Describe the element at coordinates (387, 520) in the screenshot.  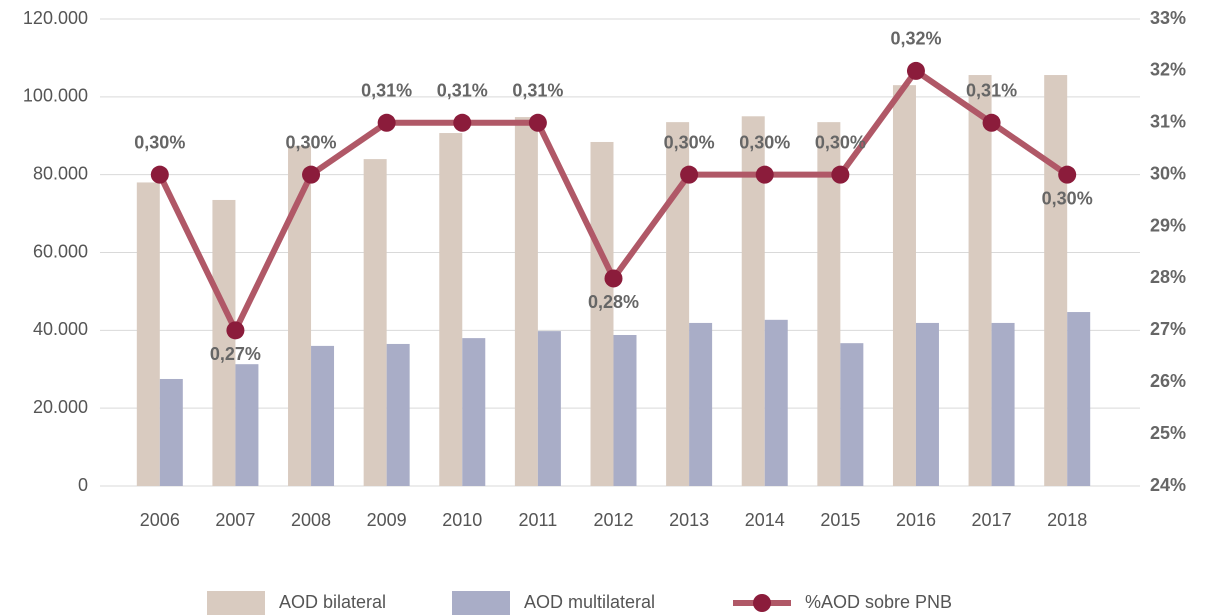
I see `x-tick-label: 2009` at that location.